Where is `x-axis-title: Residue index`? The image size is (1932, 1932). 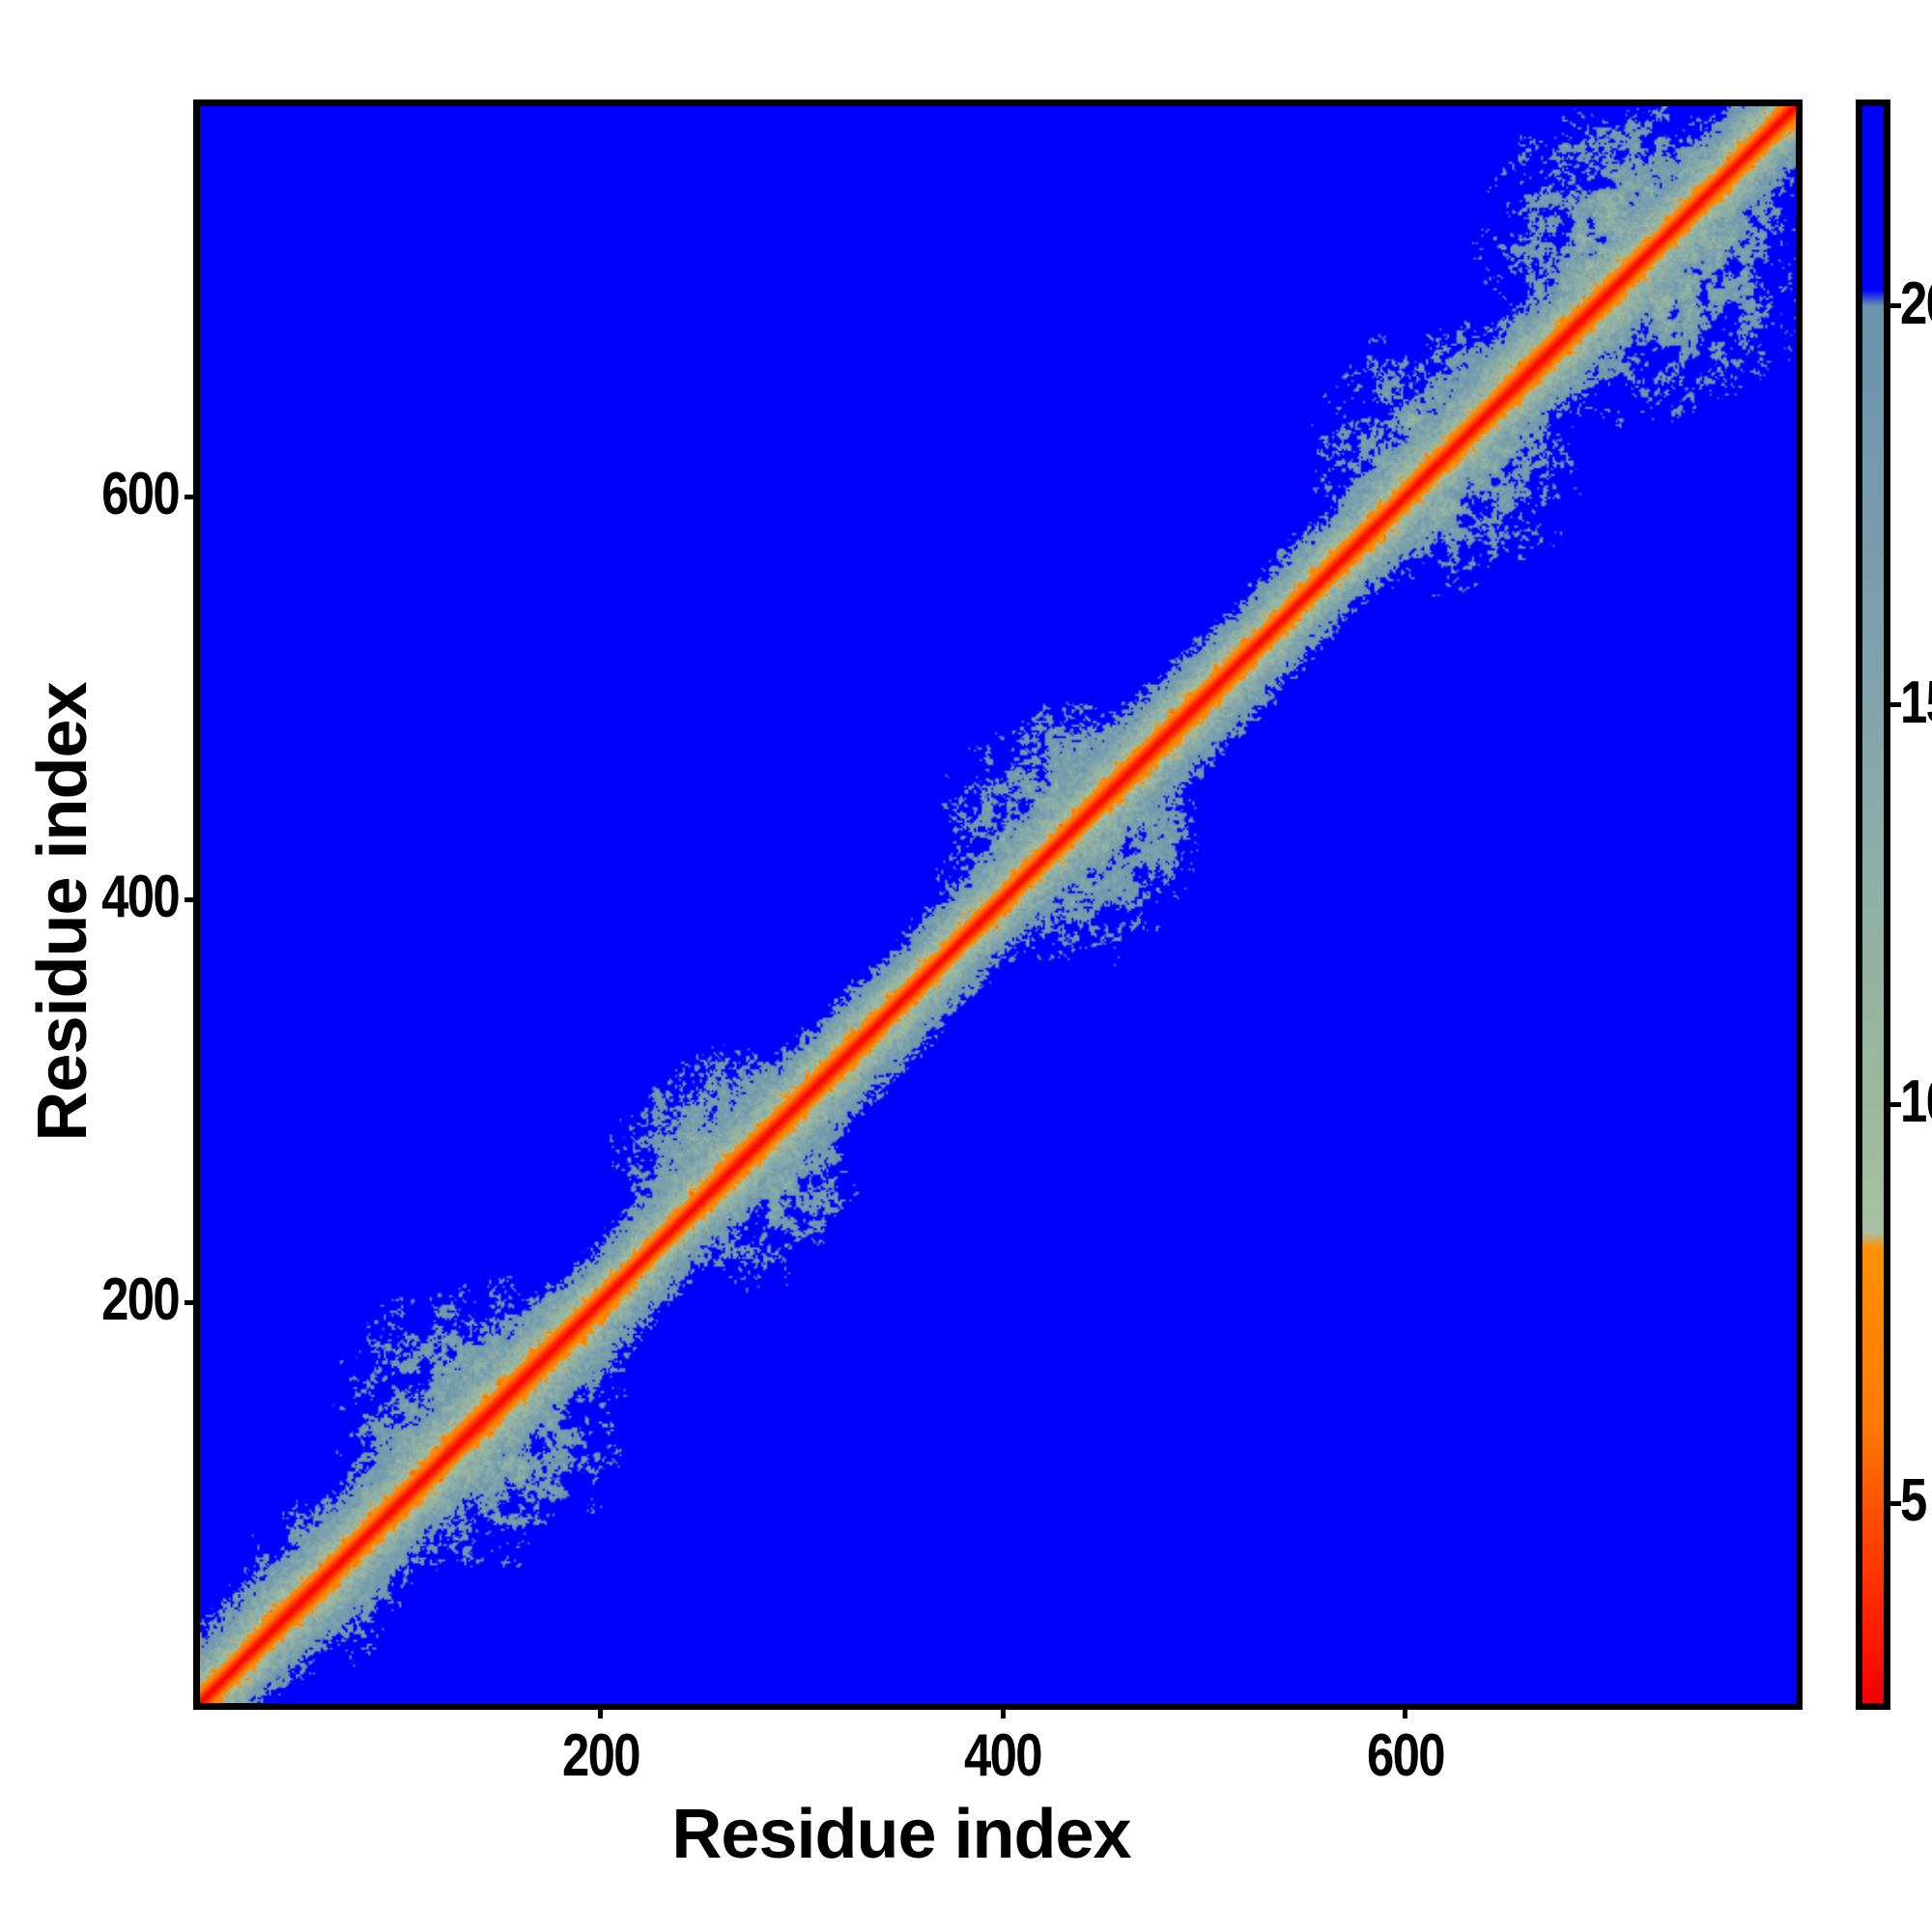 x-axis-title: Residue index is located at coordinates (901, 1834).